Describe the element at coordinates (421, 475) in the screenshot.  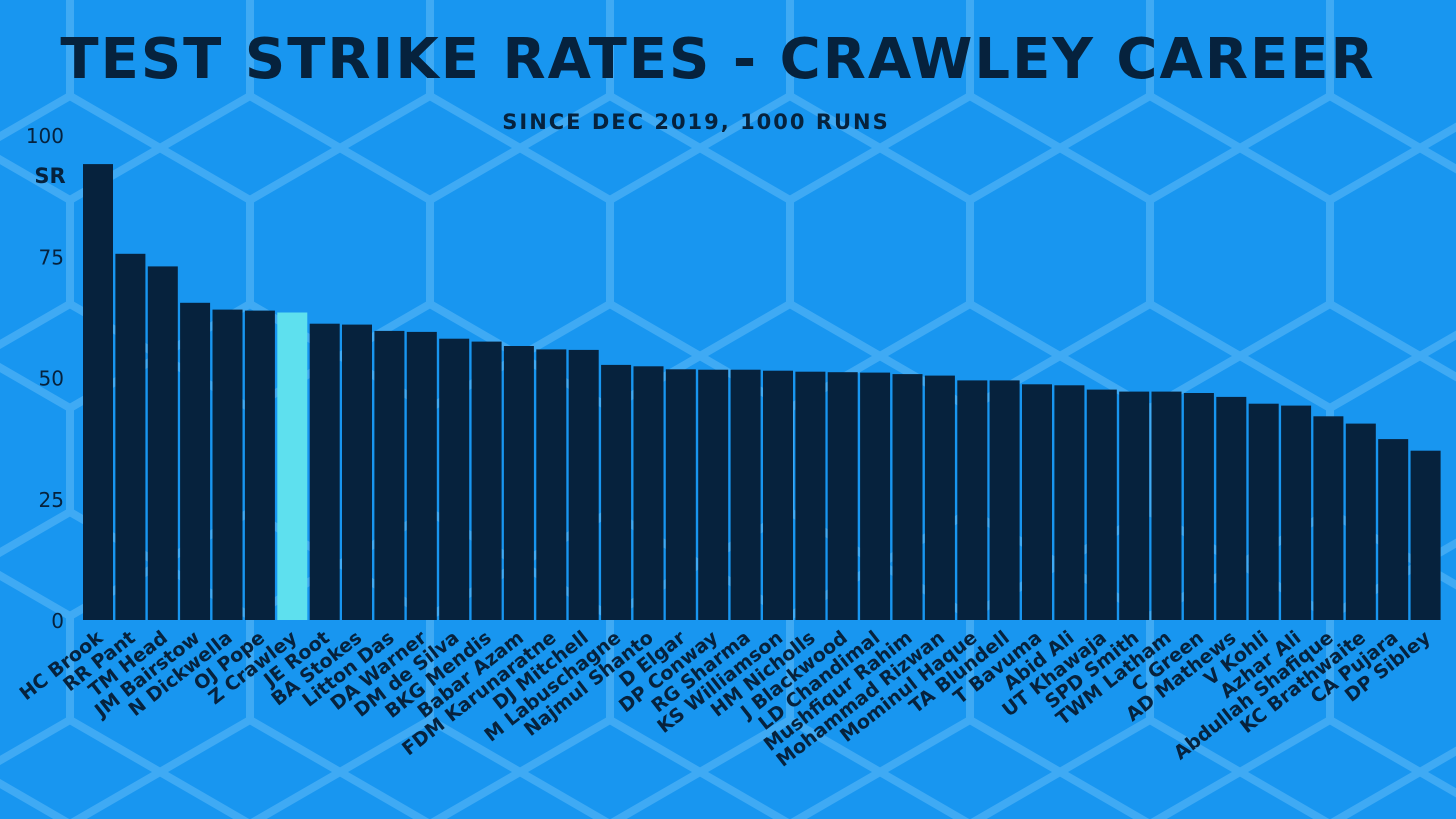
I see `bar-da-warner` at that location.